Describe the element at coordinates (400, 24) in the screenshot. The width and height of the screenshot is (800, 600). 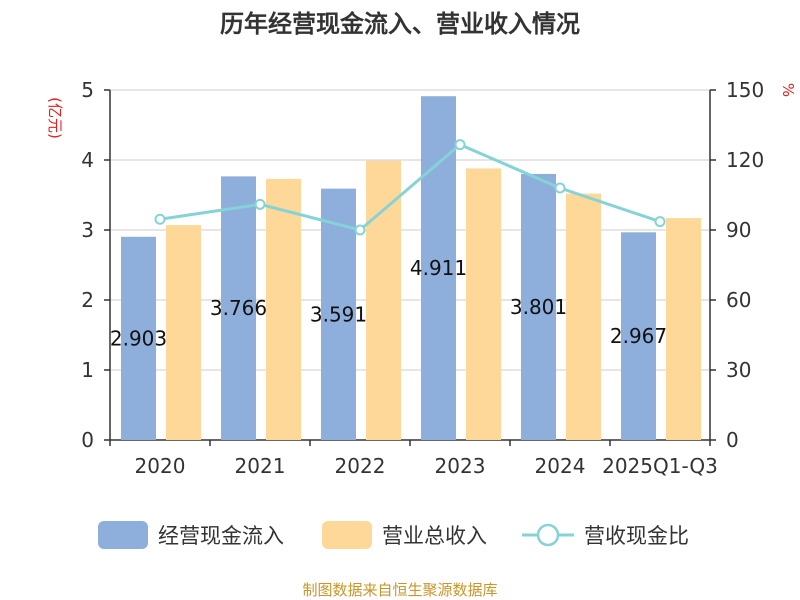
I see `chart-title: 历年经营现金流入、营业收入情况` at that location.